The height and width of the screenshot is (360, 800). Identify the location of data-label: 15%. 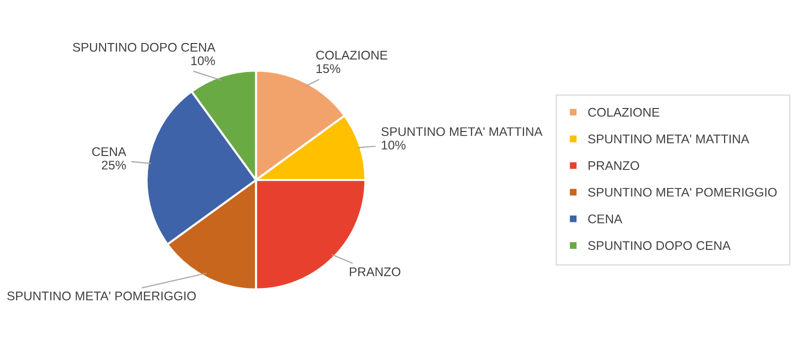
(328, 69).